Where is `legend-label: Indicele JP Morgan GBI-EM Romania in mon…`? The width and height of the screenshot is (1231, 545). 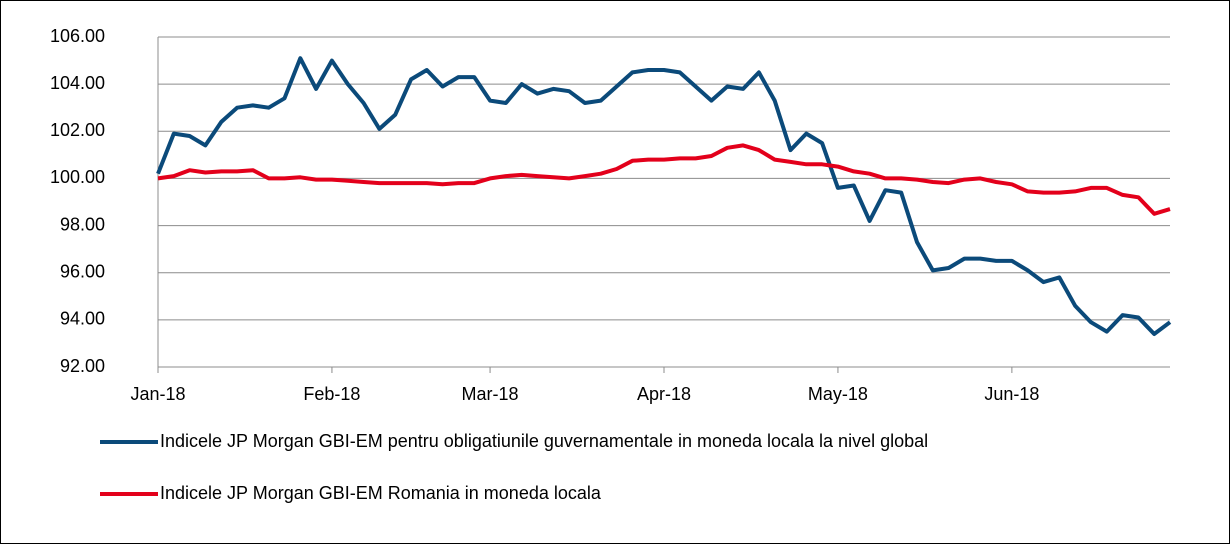
legend-label: Indicele JP Morgan GBI-EM Romania in mon… is located at coordinates (381, 493).